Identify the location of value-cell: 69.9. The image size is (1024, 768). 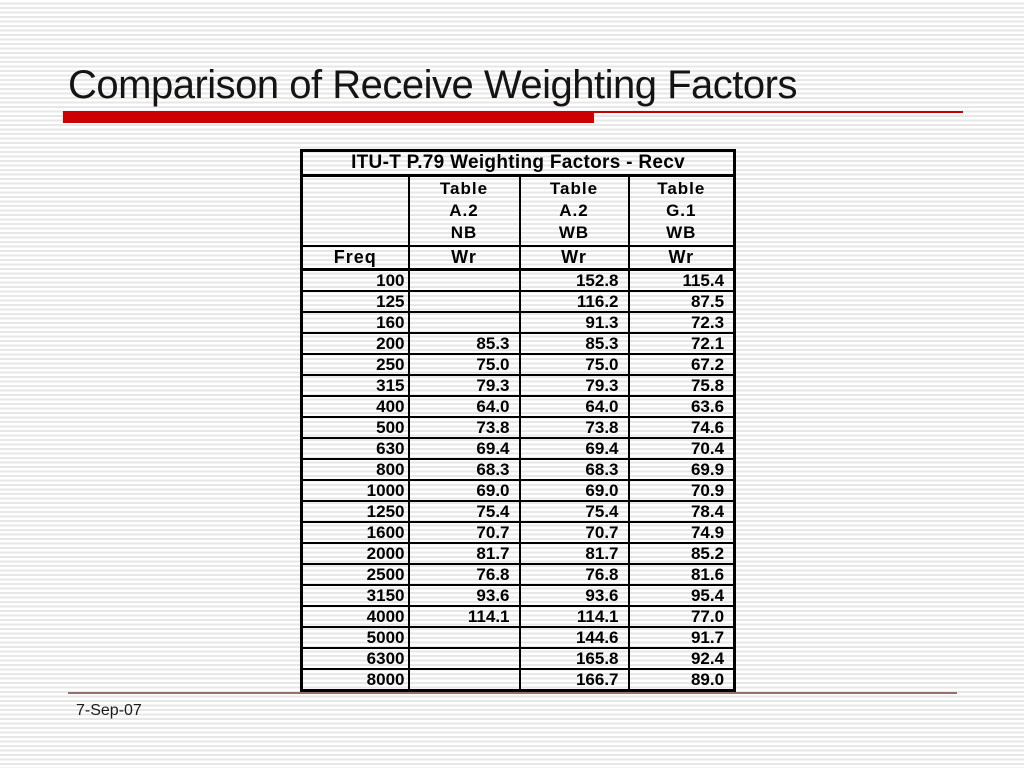
(681, 469).